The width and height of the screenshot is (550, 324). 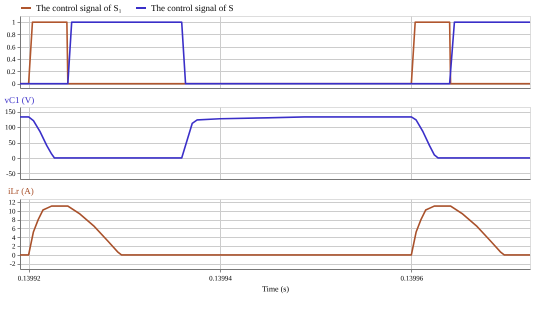 What do you see at coordinates (19, 100) in the screenshot?
I see `y-axis-title: vC1 (V)` at bounding box center [19, 100].